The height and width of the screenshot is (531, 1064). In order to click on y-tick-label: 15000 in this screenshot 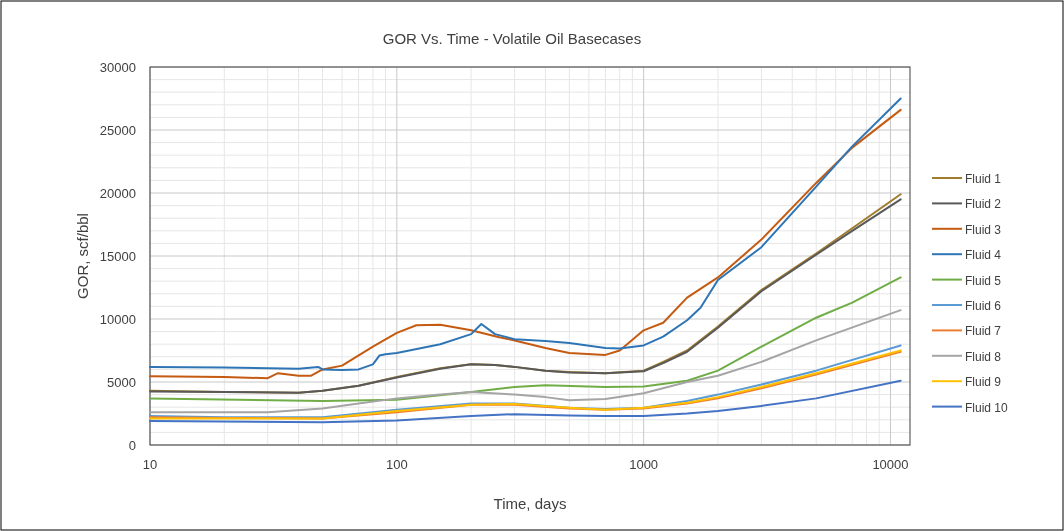, I will do `click(117, 256)`.